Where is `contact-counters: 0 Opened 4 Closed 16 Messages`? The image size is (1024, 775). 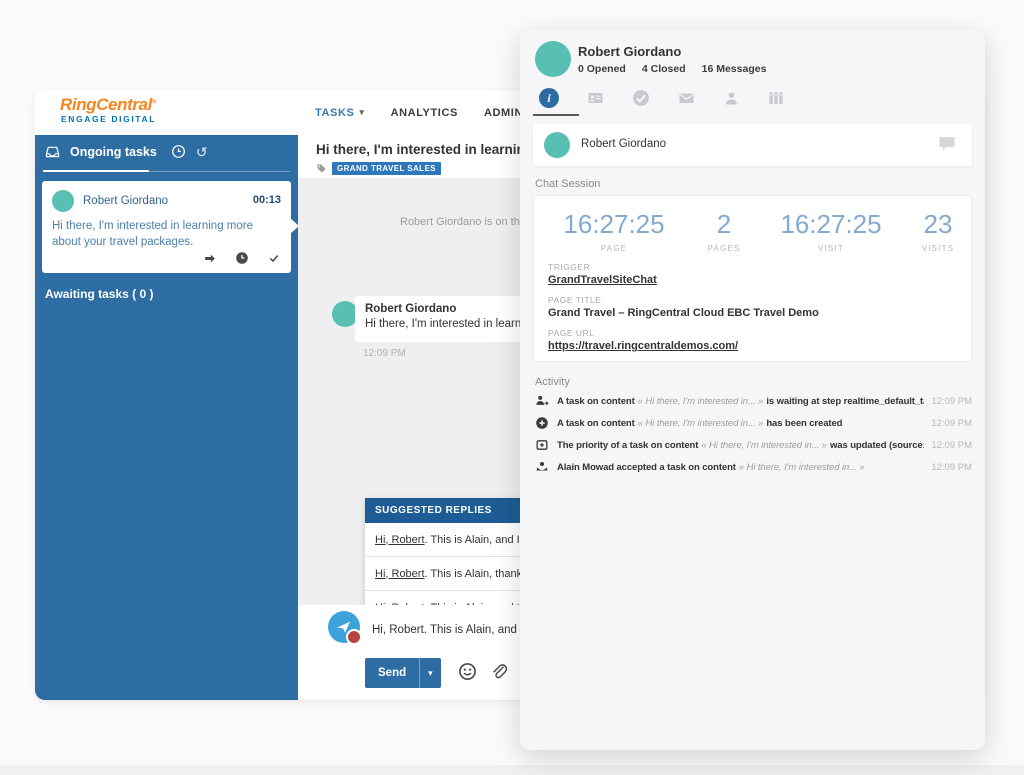
contact-counters: 0 Opened 4 Closed 16 Messages is located at coordinates (672, 69).